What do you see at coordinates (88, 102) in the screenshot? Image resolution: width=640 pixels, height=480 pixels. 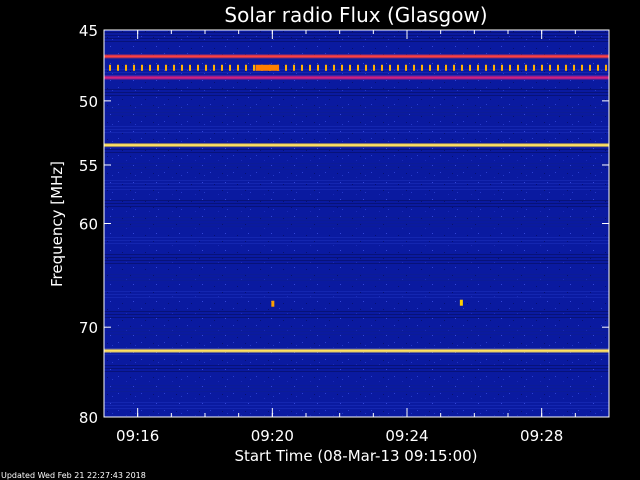 I see `y-tick-label: 50` at bounding box center [88, 102].